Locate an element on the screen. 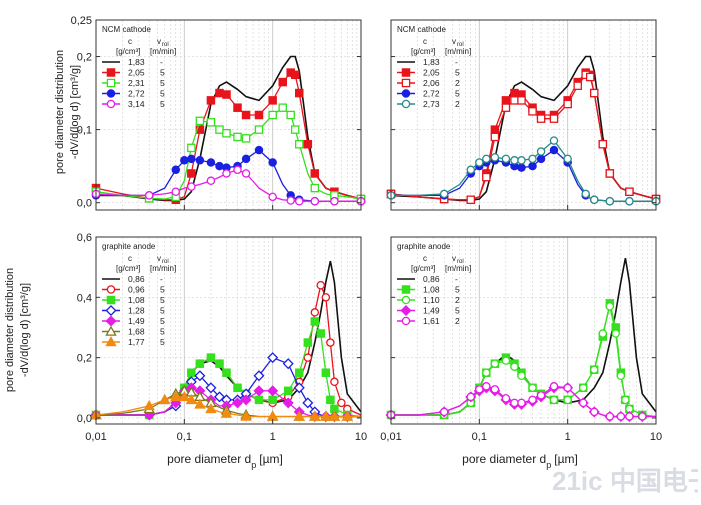 This screenshot has height=505, width=701. plot-frame is located at coordinates (523, 330).